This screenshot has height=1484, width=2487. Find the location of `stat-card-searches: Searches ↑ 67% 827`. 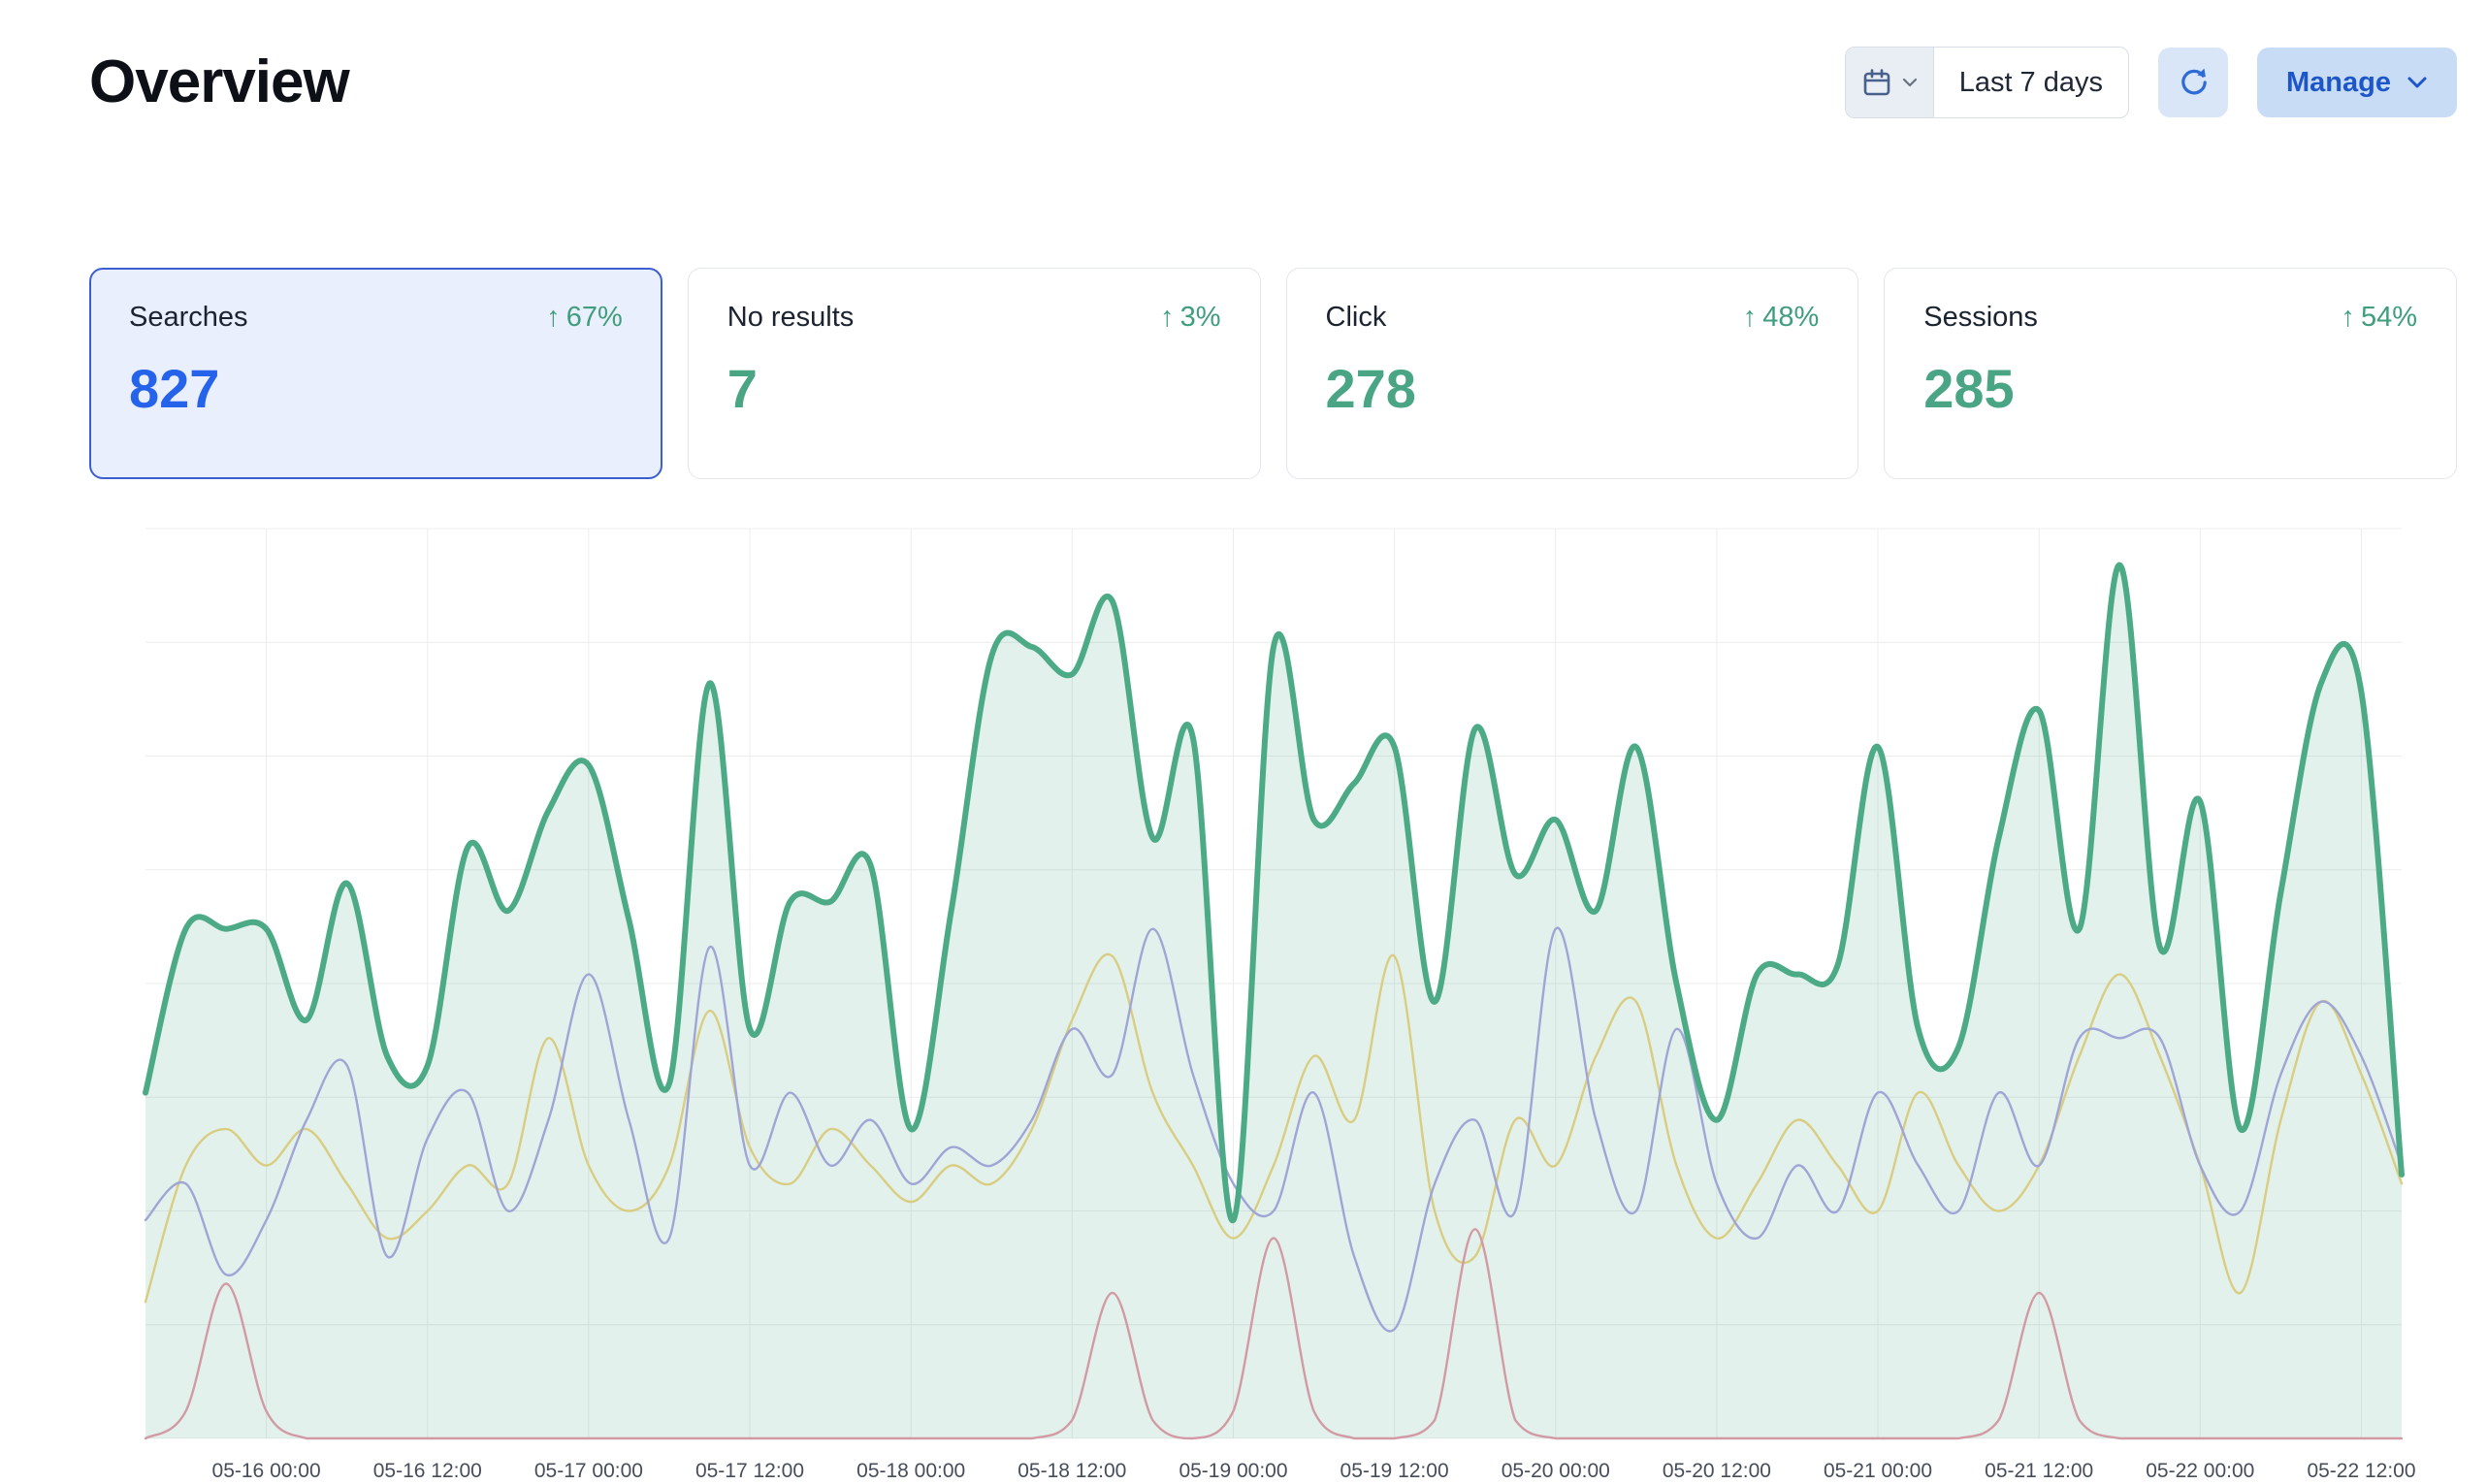

stat-card-searches: Searches ↑ 67% 827 is located at coordinates (376, 373).